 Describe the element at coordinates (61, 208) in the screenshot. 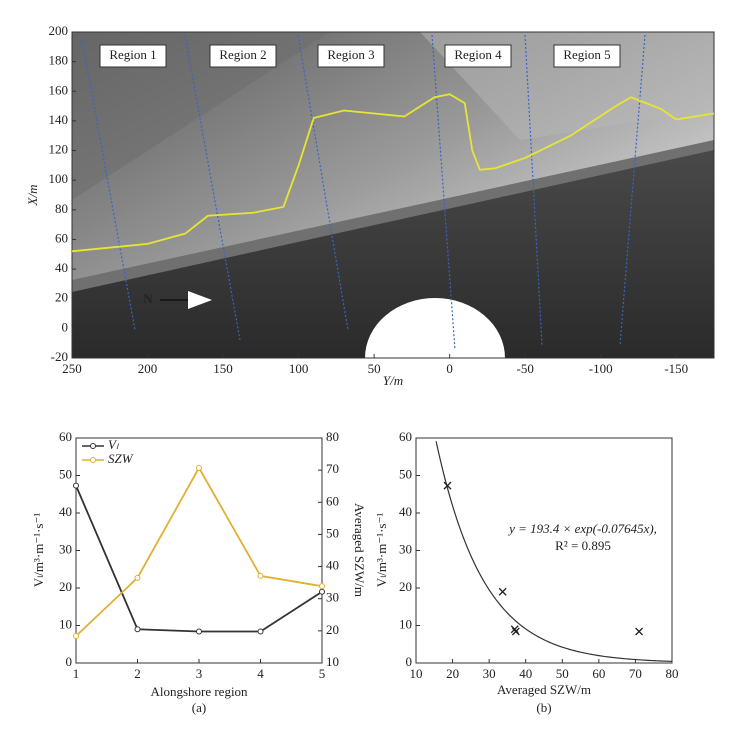

I see `y-tick-label: 80` at that location.